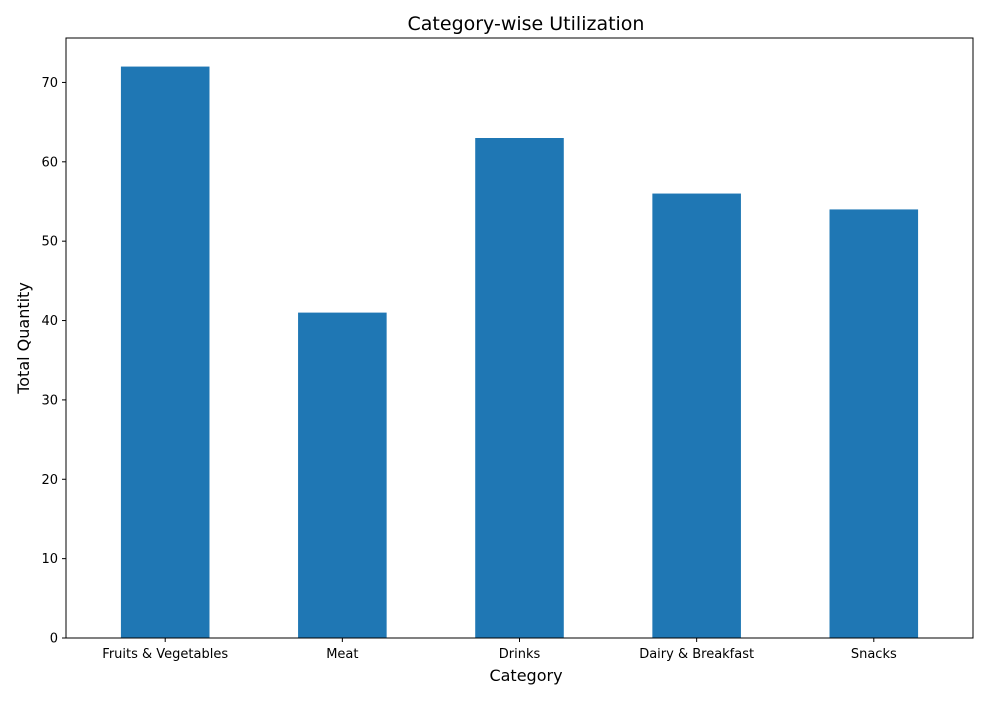 This screenshot has width=1000, height=704. What do you see at coordinates (342, 475) in the screenshot?
I see `bar-meat` at bounding box center [342, 475].